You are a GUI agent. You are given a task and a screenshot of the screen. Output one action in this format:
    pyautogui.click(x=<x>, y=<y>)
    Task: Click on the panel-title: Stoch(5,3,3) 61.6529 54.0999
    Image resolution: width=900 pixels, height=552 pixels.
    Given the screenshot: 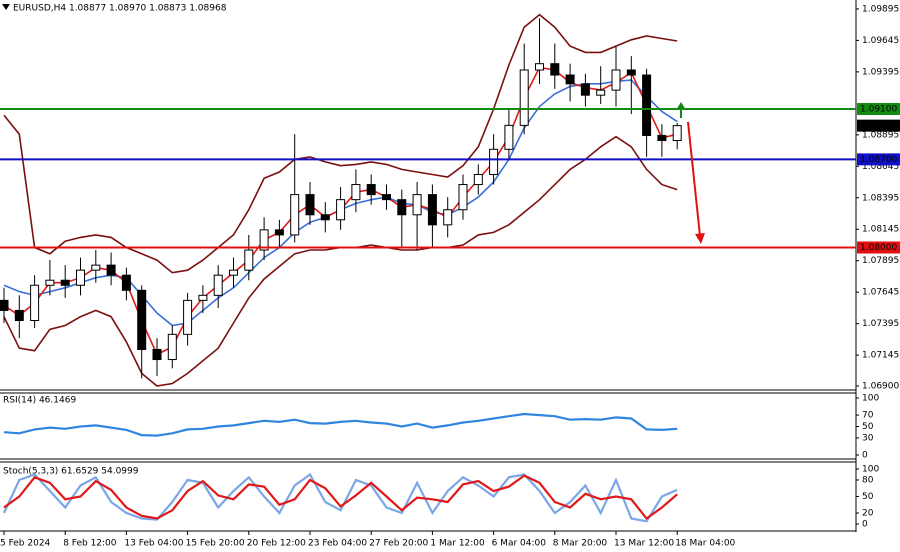 What is the action you would take?
    pyautogui.click(x=71, y=472)
    